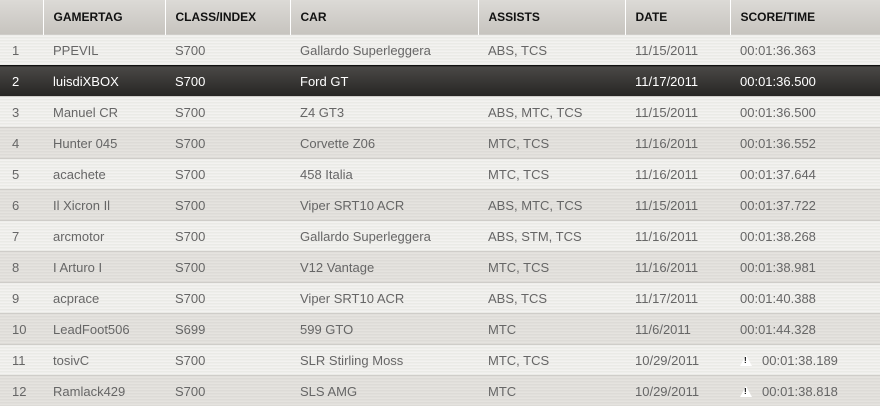  I want to click on column-header-class: CLASS/INDEX, so click(227, 17).